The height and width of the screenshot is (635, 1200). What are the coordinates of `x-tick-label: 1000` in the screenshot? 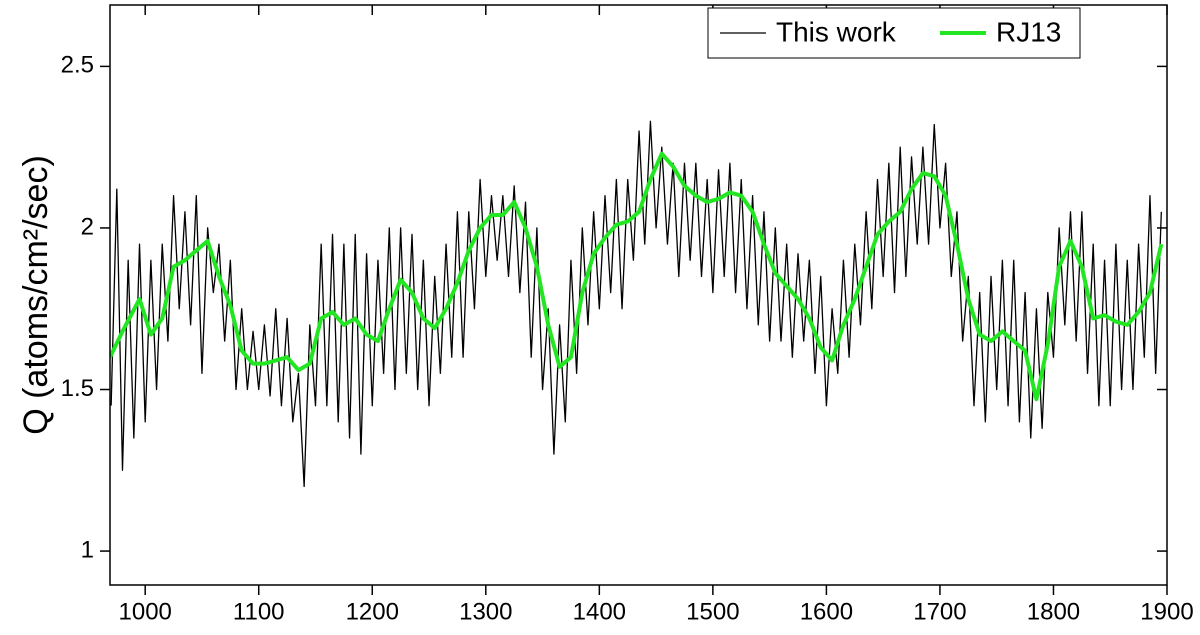 It's located at (145, 611).